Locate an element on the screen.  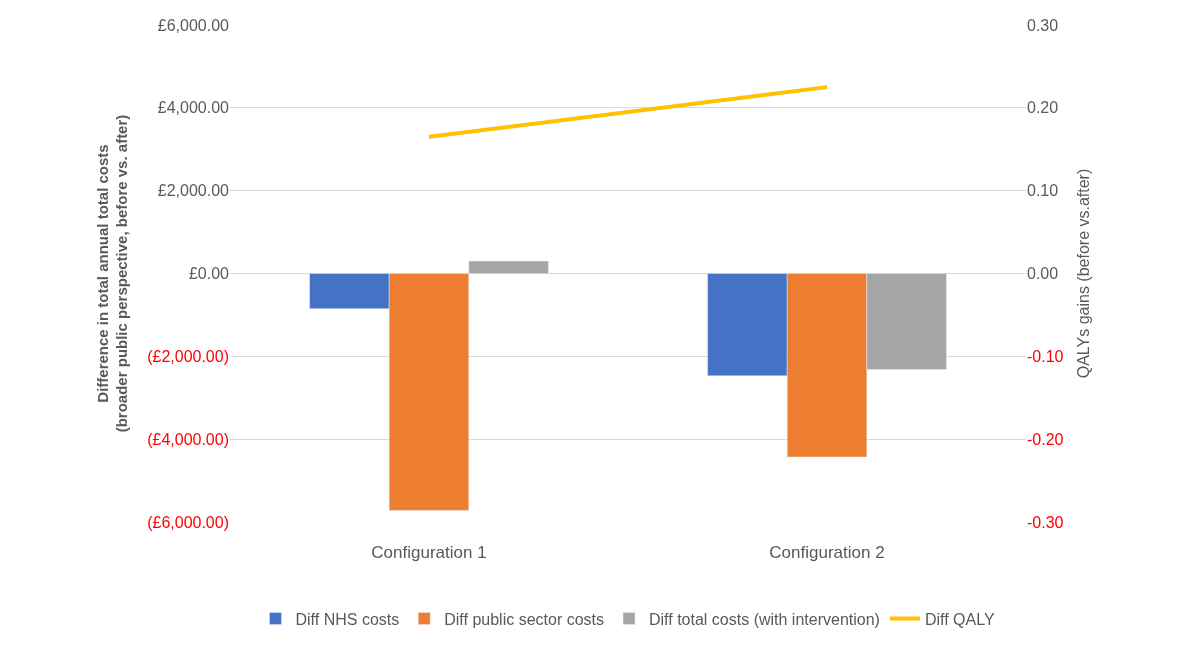
y-tick-label: (£6,000.00) is located at coordinates (188, 522).